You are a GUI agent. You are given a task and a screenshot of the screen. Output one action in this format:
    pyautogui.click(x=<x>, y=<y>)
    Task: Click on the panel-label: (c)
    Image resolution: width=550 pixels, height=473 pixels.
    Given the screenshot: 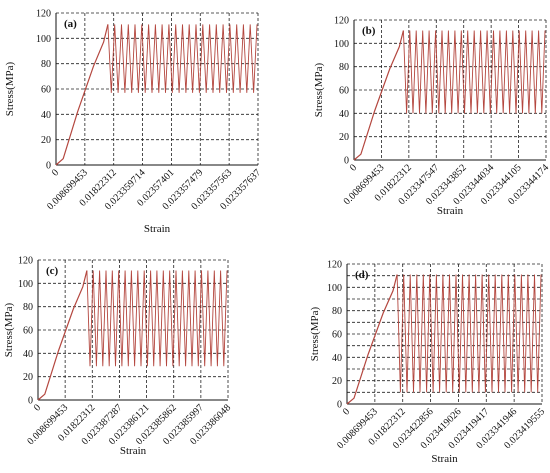 What is the action you would take?
    pyautogui.click(x=52, y=271)
    